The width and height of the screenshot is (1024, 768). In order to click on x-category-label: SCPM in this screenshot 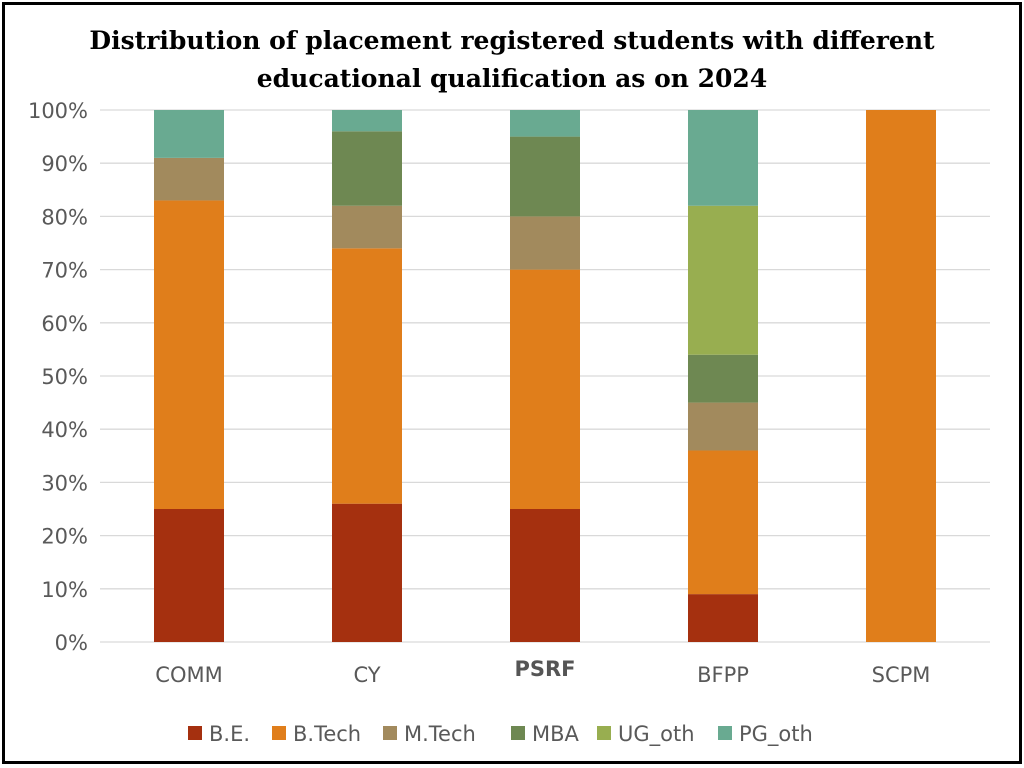, I will do `click(901, 675)`.